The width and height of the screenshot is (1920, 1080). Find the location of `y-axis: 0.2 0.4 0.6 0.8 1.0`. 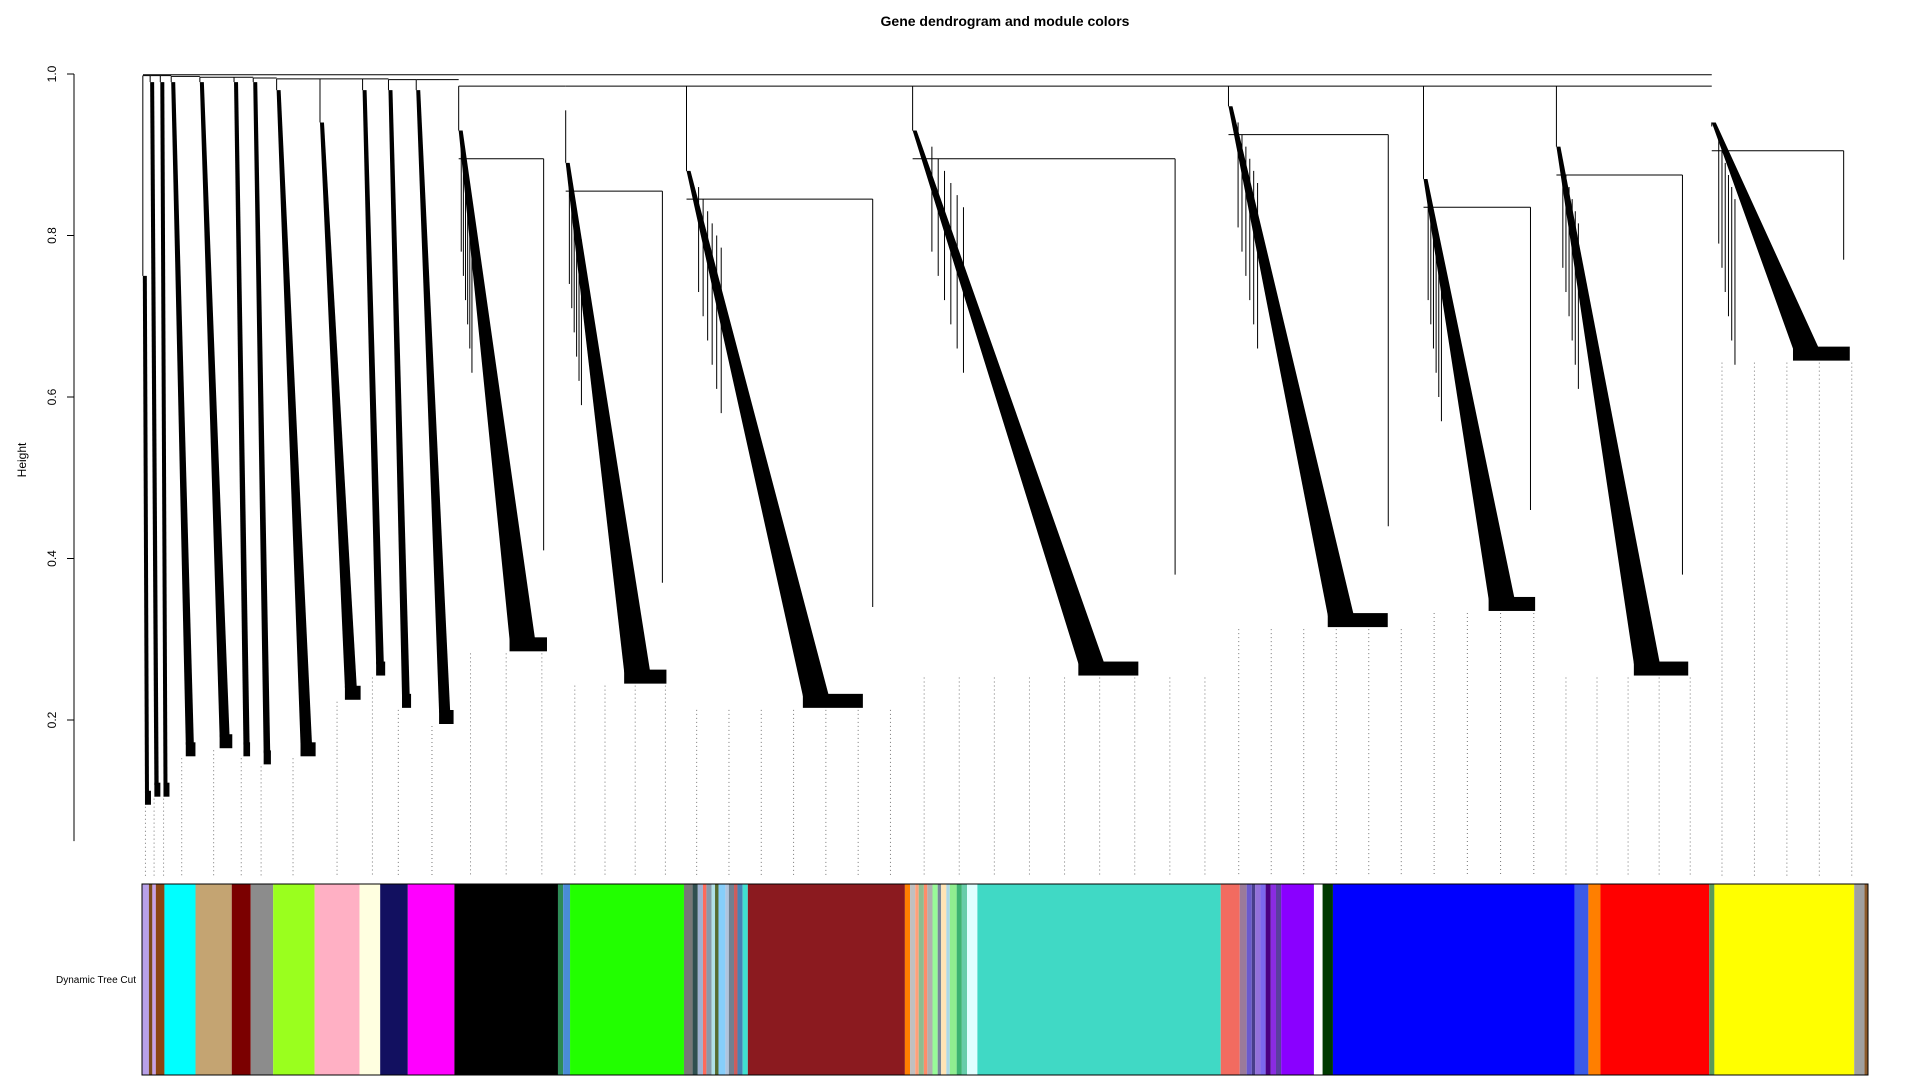

y-axis: 0.2 0.4 0.6 0.8 1.0 is located at coordinates (60, 453).